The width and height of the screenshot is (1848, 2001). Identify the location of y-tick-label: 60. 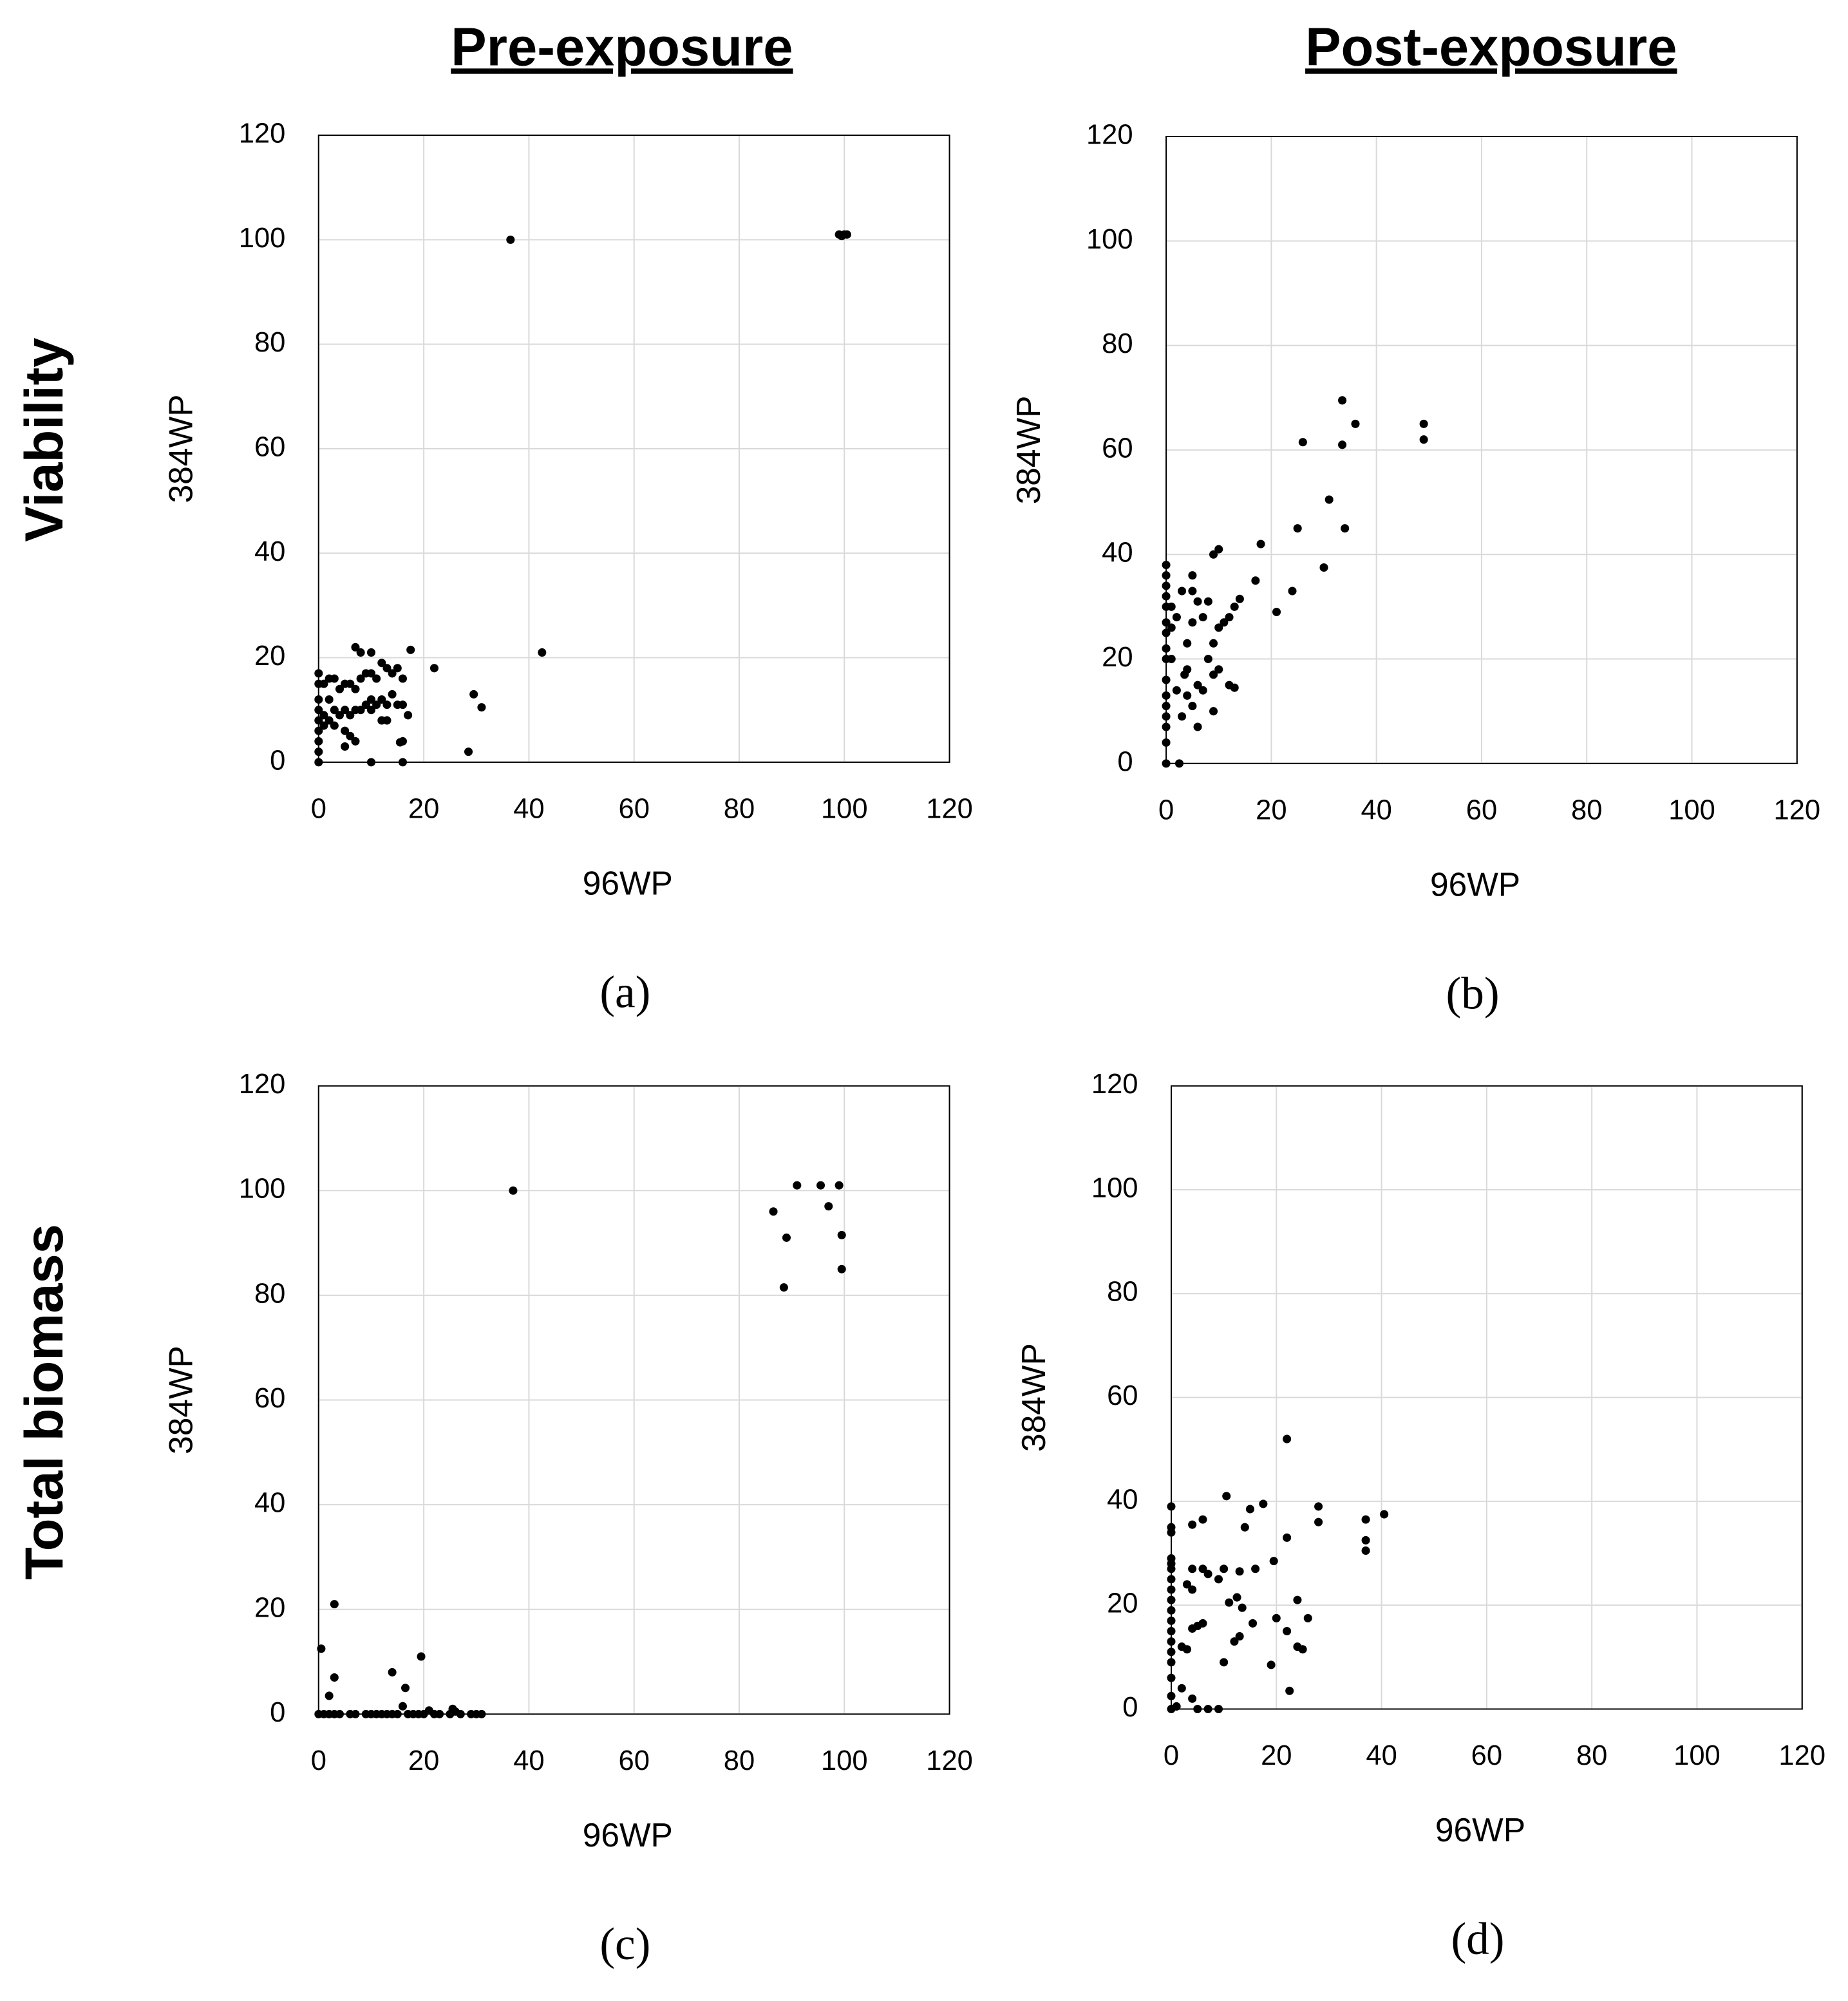
(1122, 1395).